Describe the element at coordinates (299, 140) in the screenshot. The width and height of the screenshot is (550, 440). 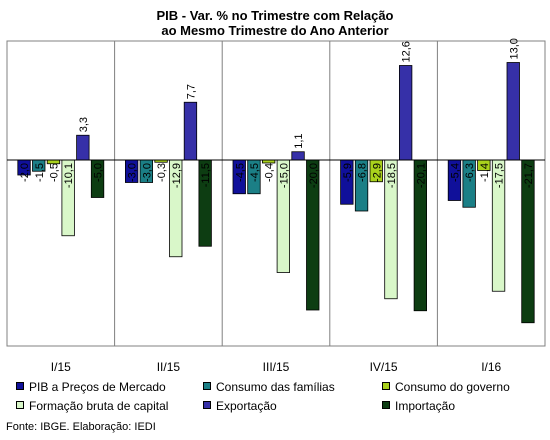
I see `data-label: 1,1` at that location.